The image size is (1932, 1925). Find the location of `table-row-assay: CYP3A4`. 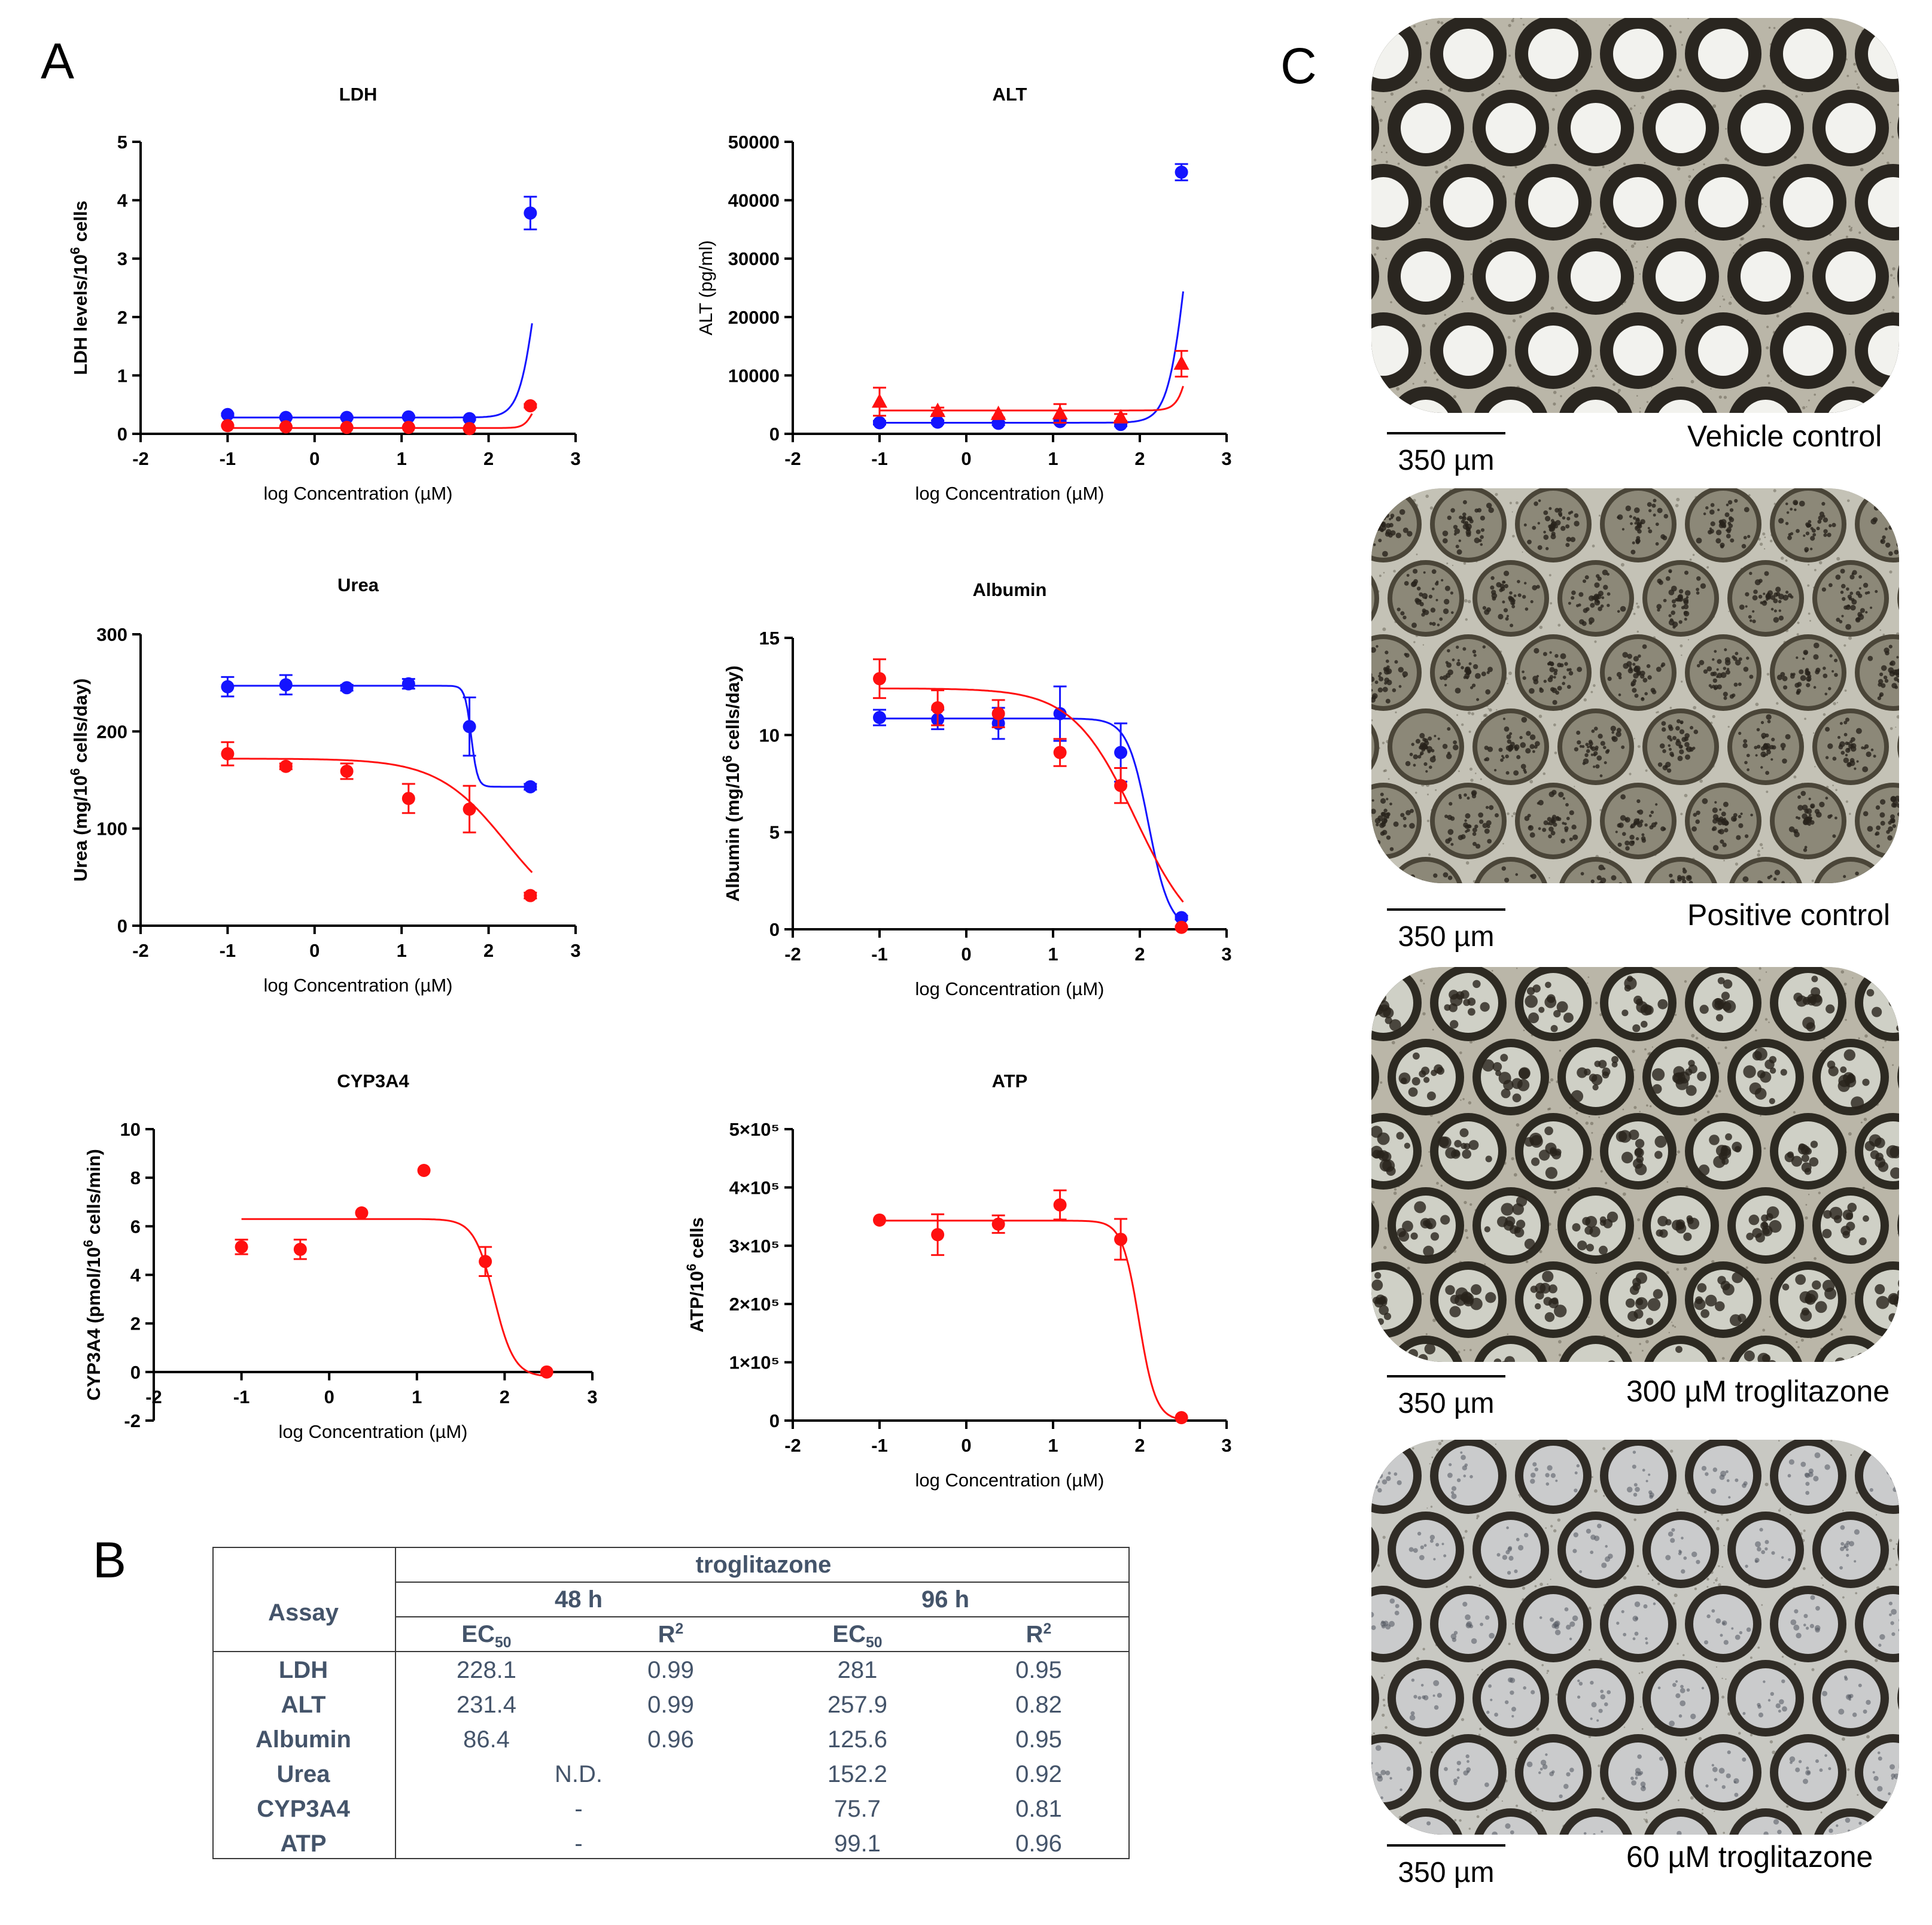

table-row-assay: CYP3A4 is located at coordinates (303, 1809).